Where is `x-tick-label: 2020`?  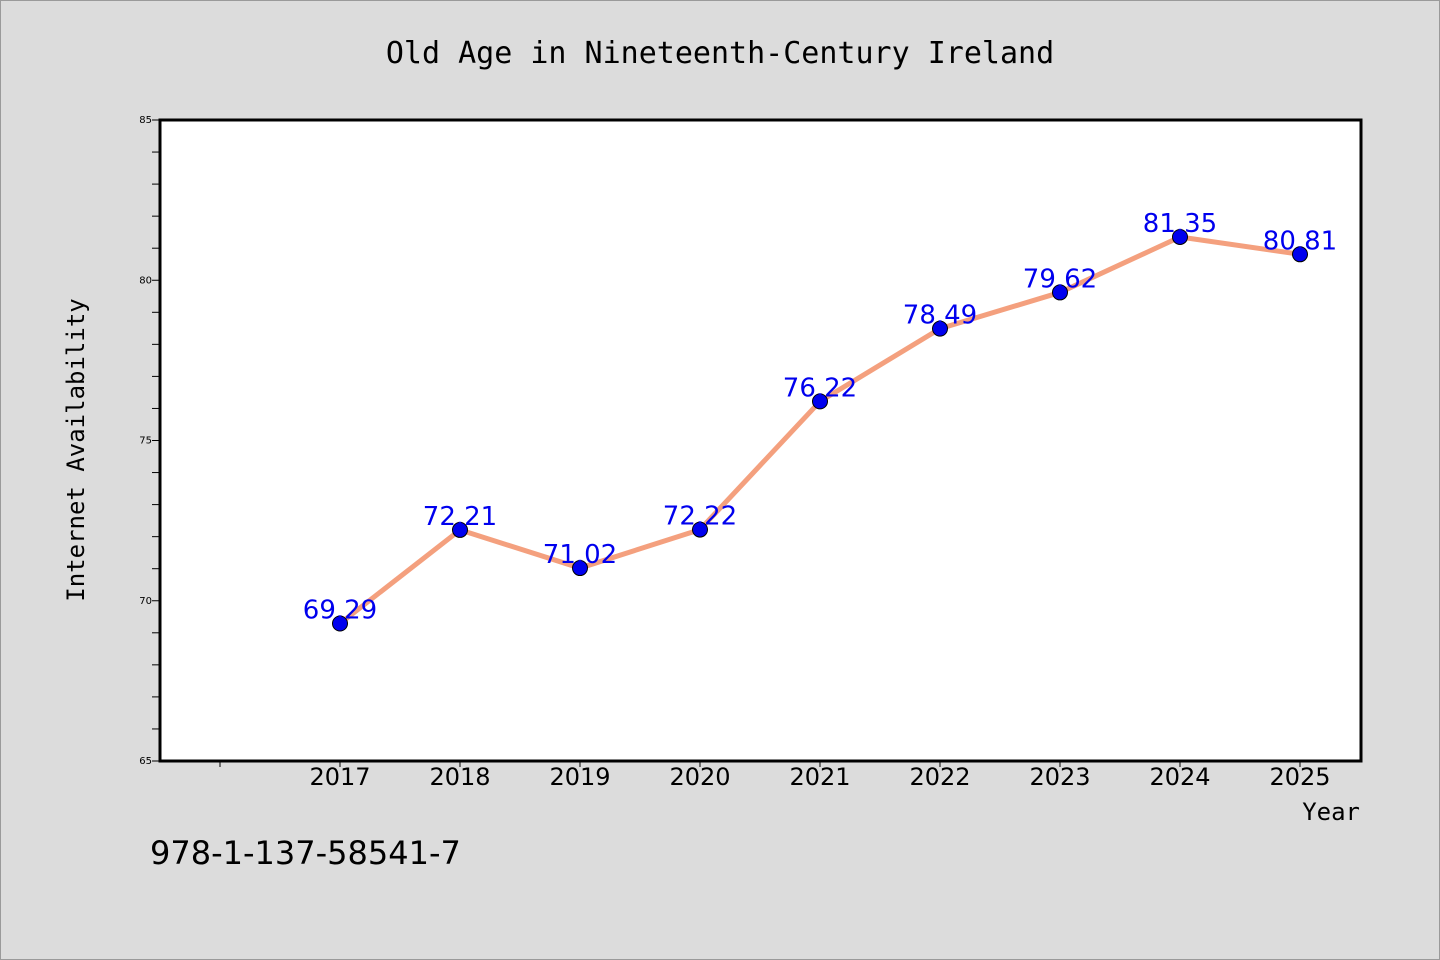
x-tick-label: 2020 is located at coordinates (699, 777).